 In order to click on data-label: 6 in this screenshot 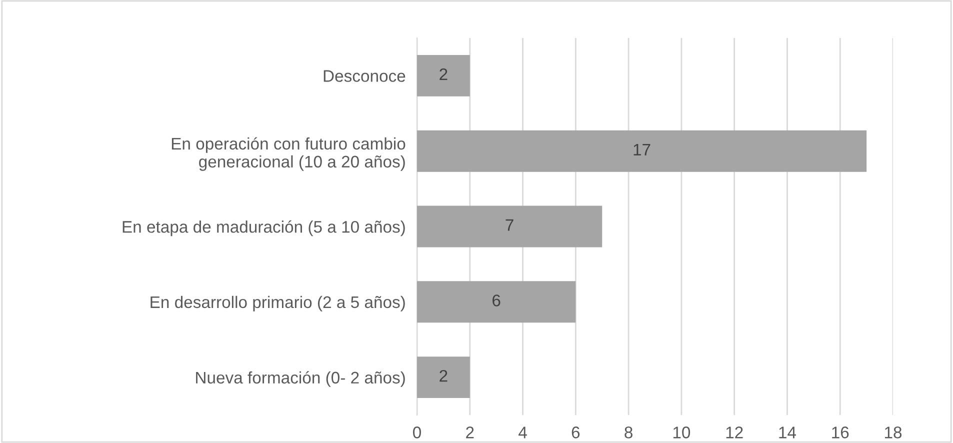, I will do `click(496, 300)`.